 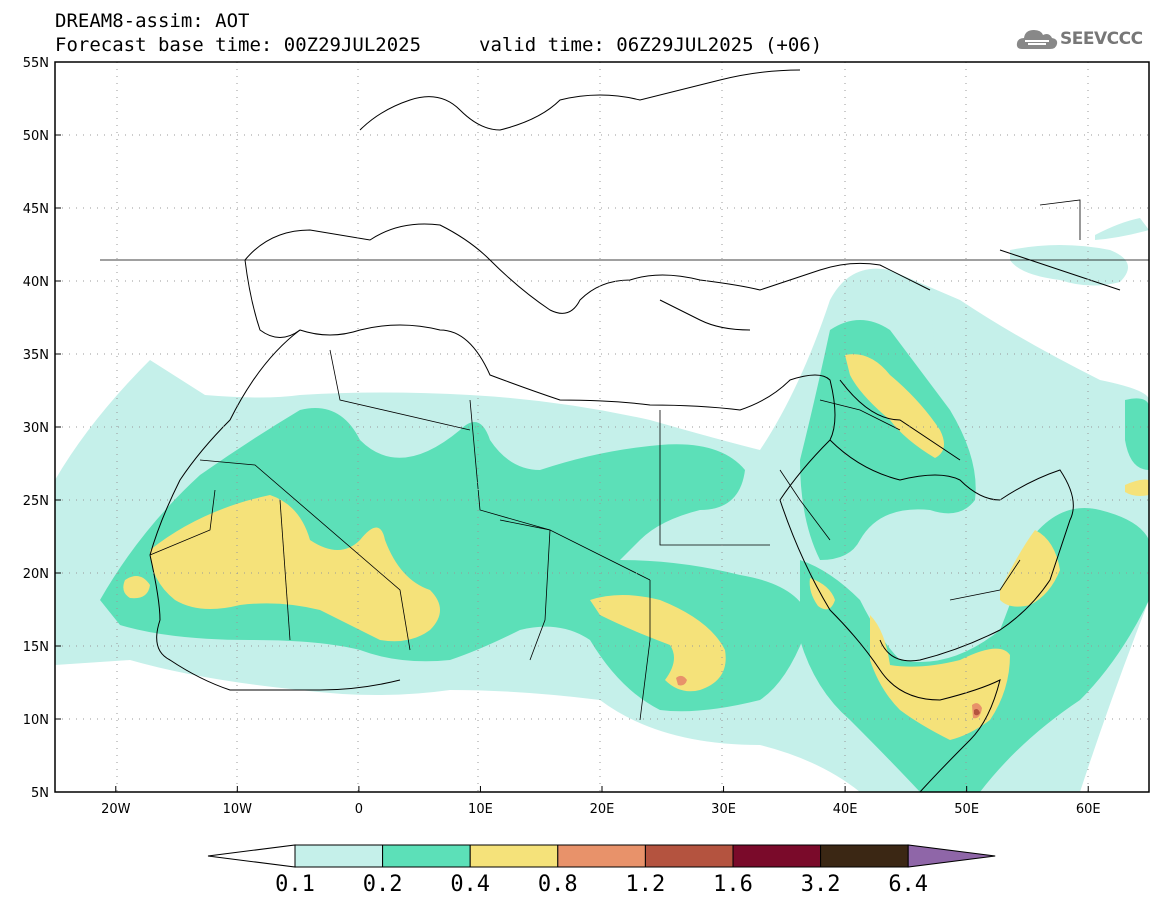 I want to click on lon-label-0: 0, so click(x=359, y=809).